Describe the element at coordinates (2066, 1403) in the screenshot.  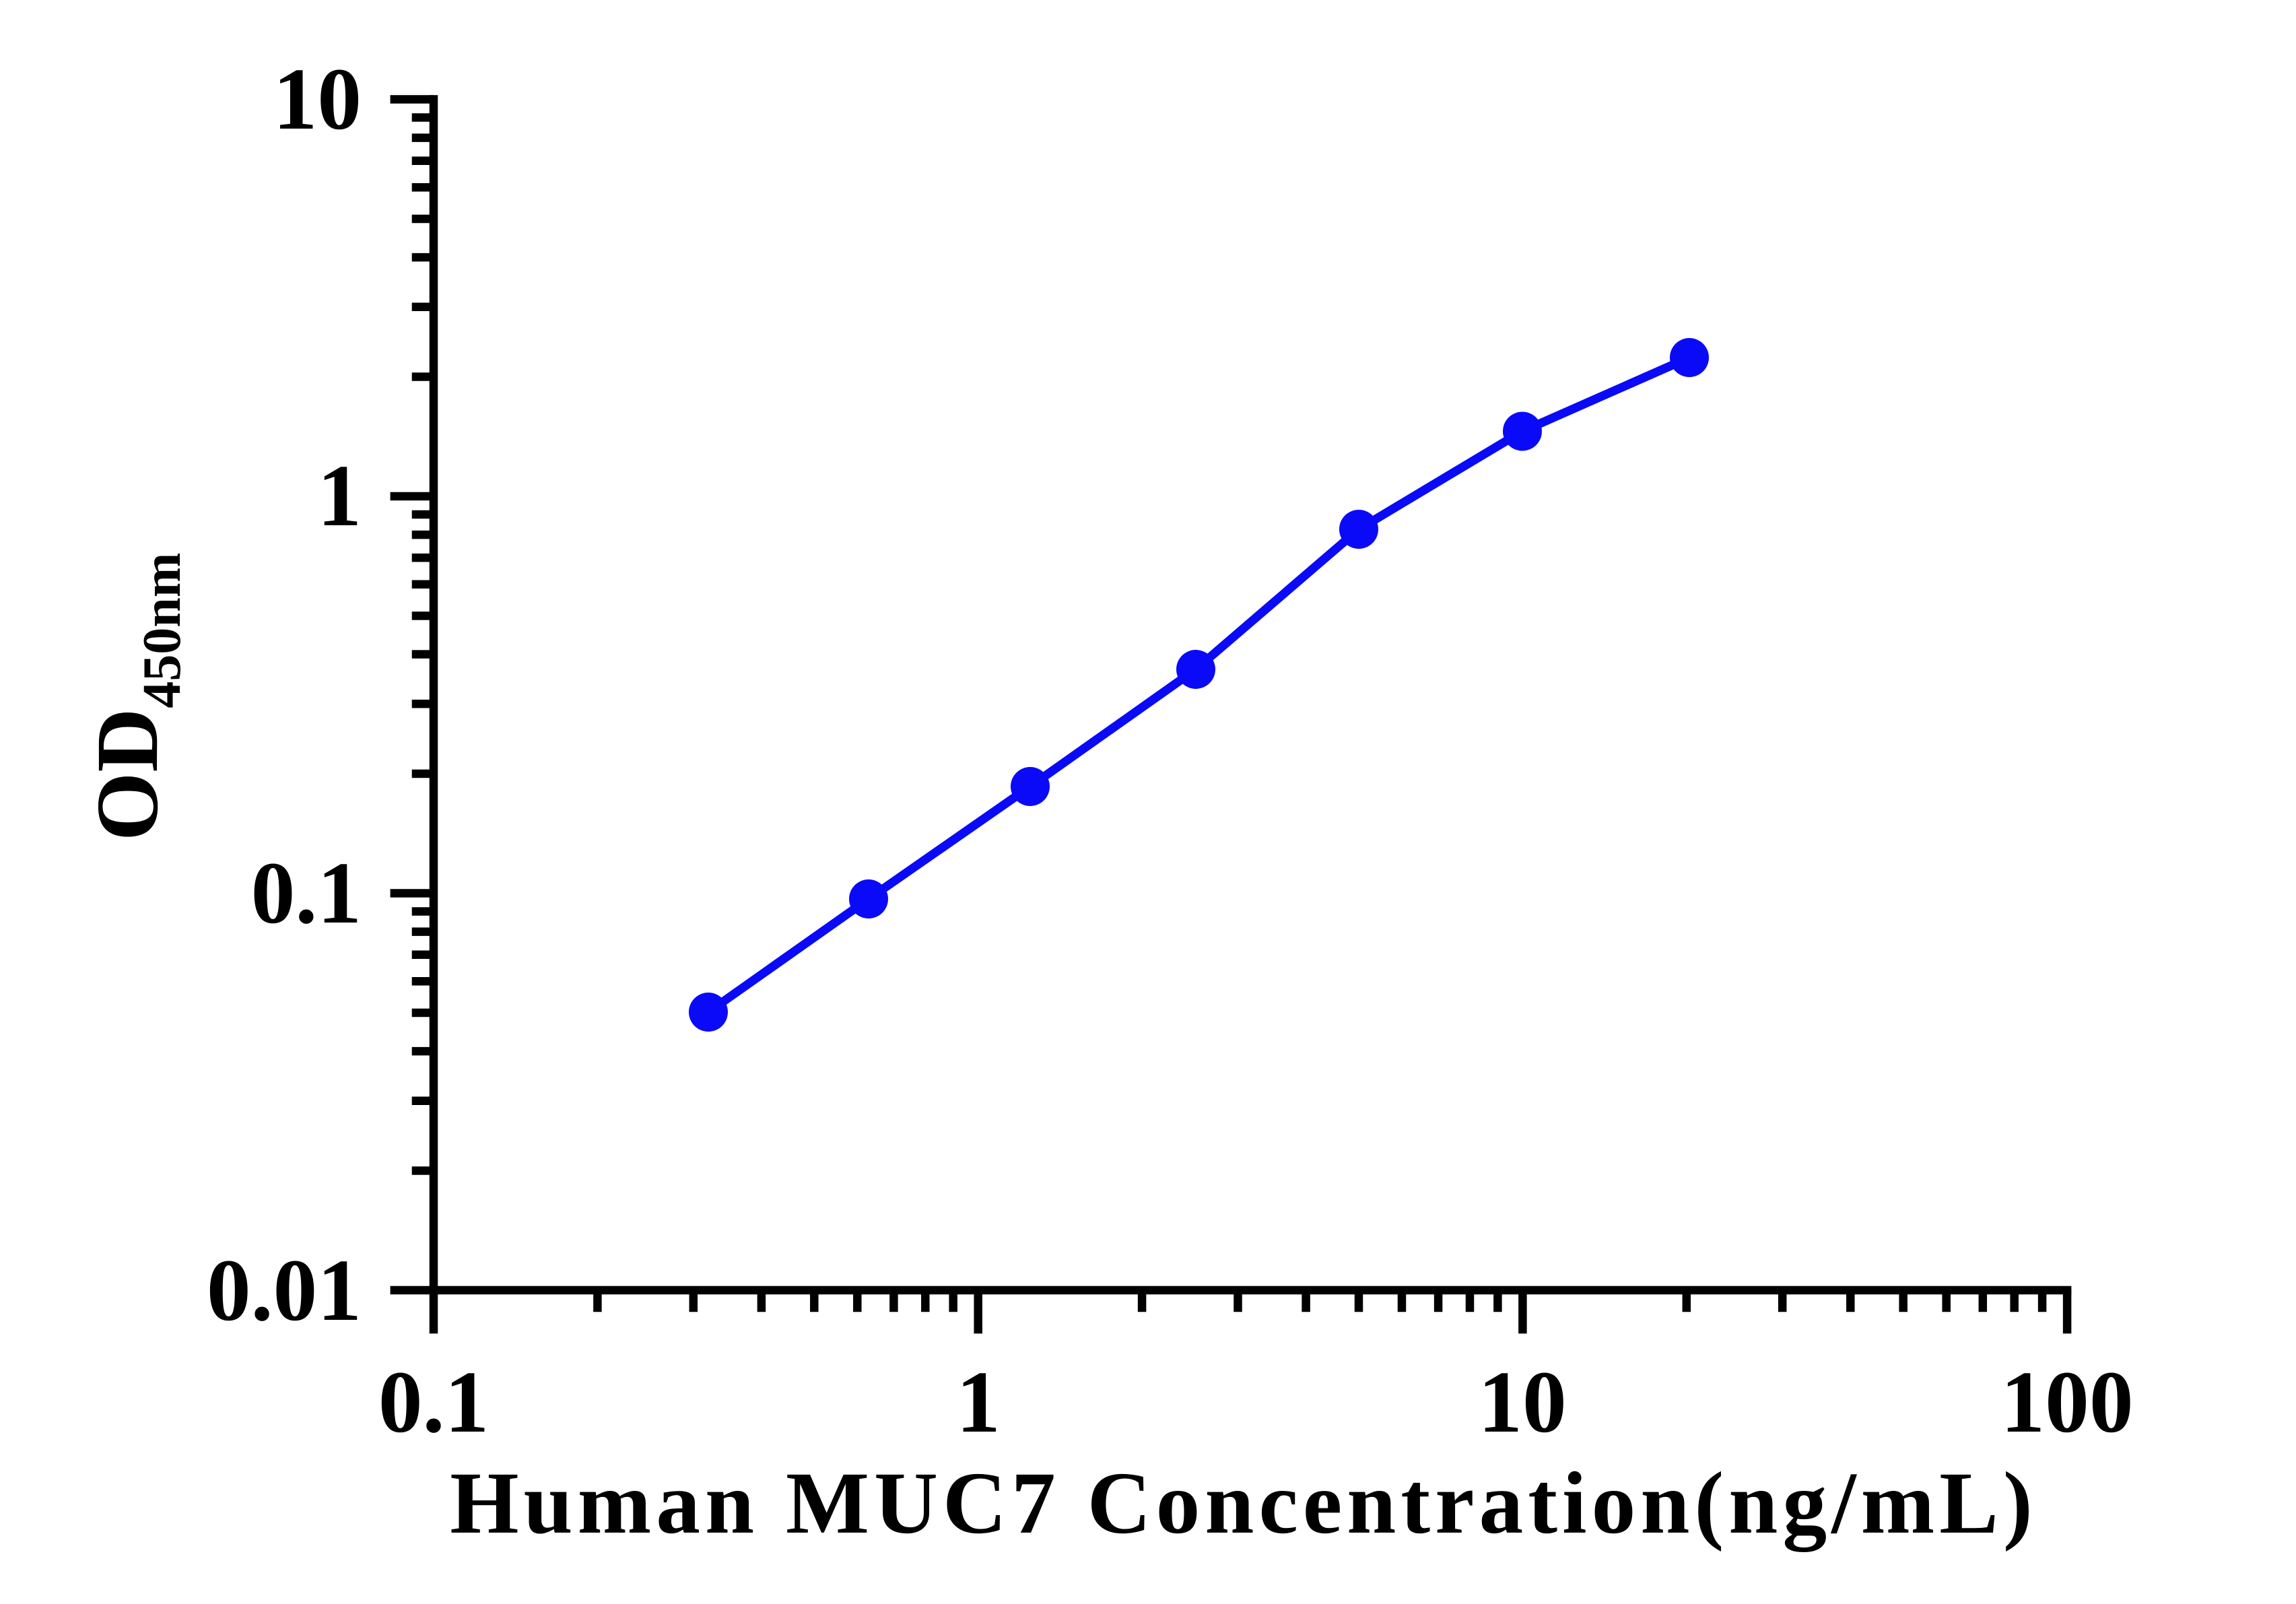
I see `svg-text: 100` at that location.